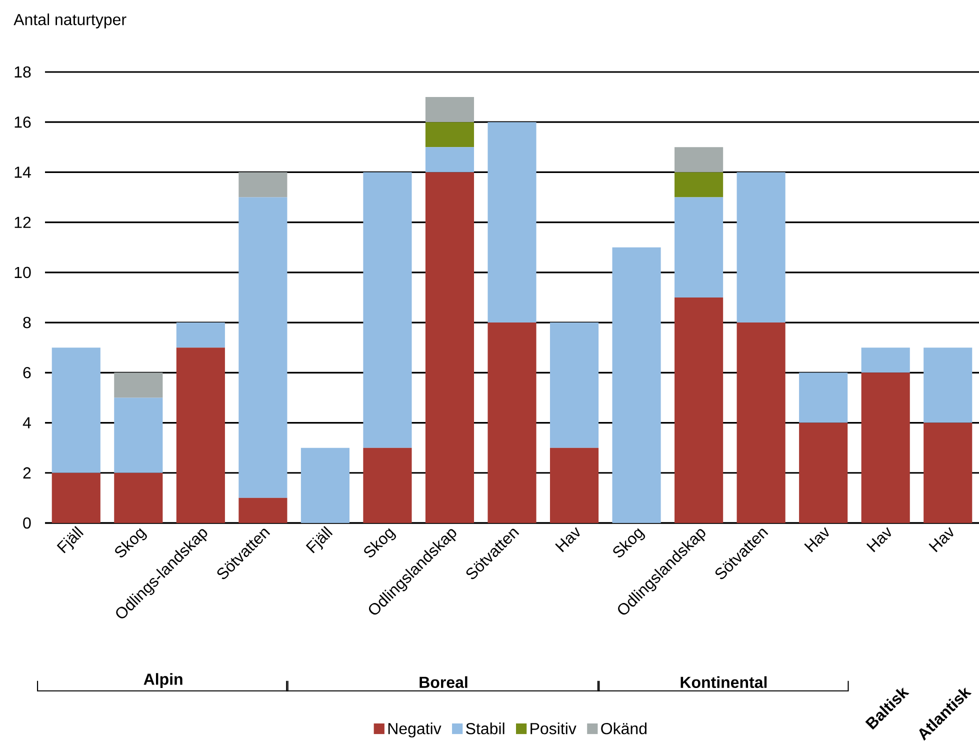  I want to click on legend-label: Stabil, so click(485, 728).